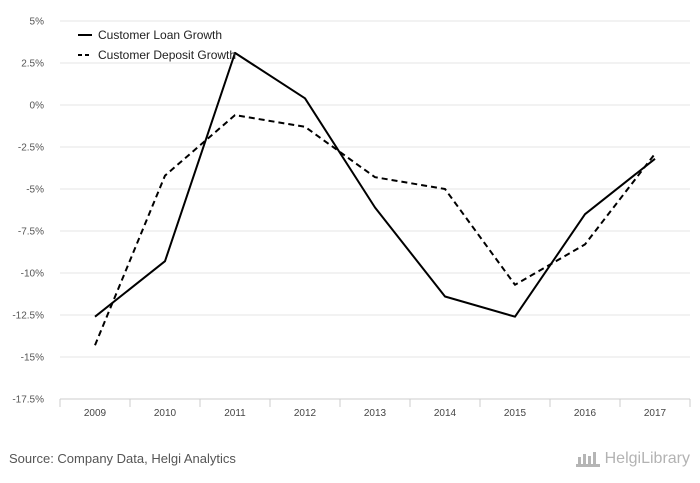  What do you see at coordinates (28, 316) in the screenshot?
I see `y-tick-label: -12.5%` at bounding box center [28, 316].